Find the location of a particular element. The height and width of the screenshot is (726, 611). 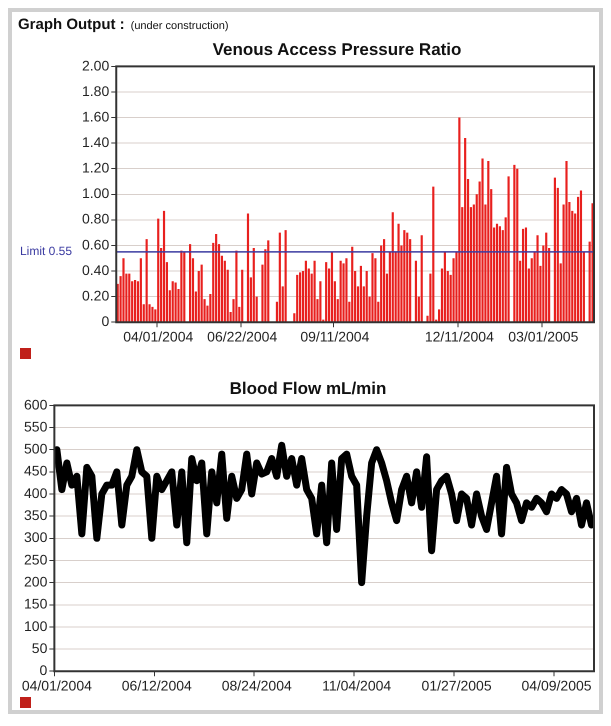

y-tick-label: 600 is located at coordinates (36, 404).